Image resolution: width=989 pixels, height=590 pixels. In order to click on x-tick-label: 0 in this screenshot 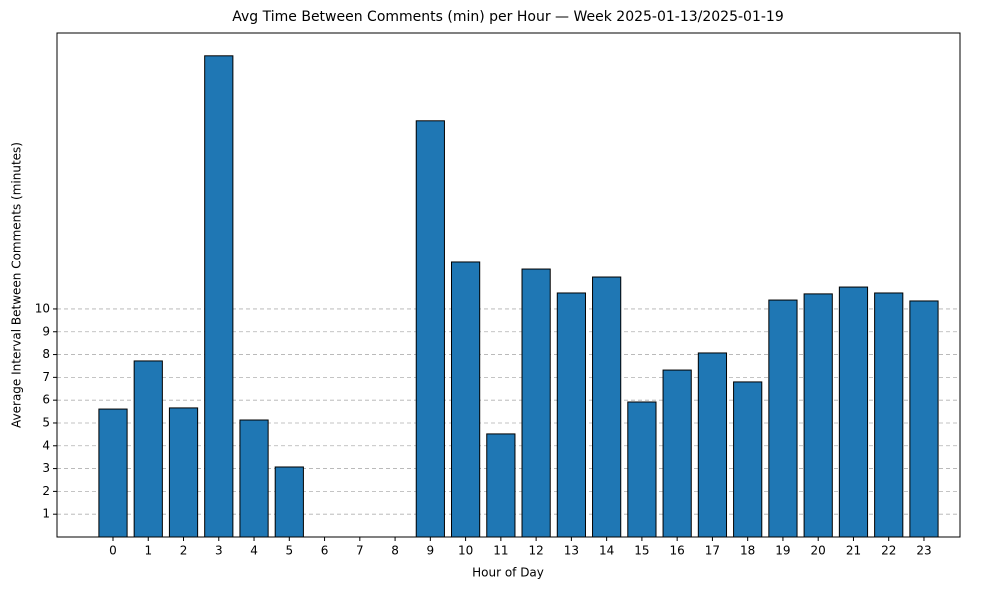, I will do `click(113, 551)`.